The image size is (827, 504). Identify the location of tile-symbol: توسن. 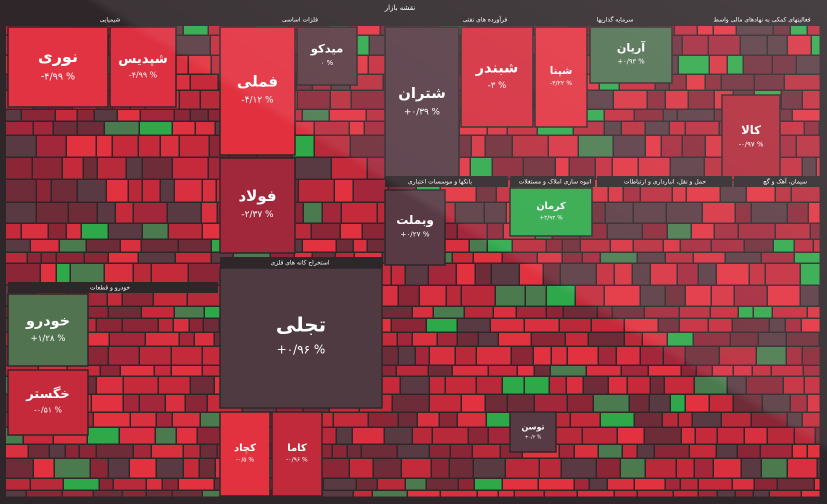
(532, 427).